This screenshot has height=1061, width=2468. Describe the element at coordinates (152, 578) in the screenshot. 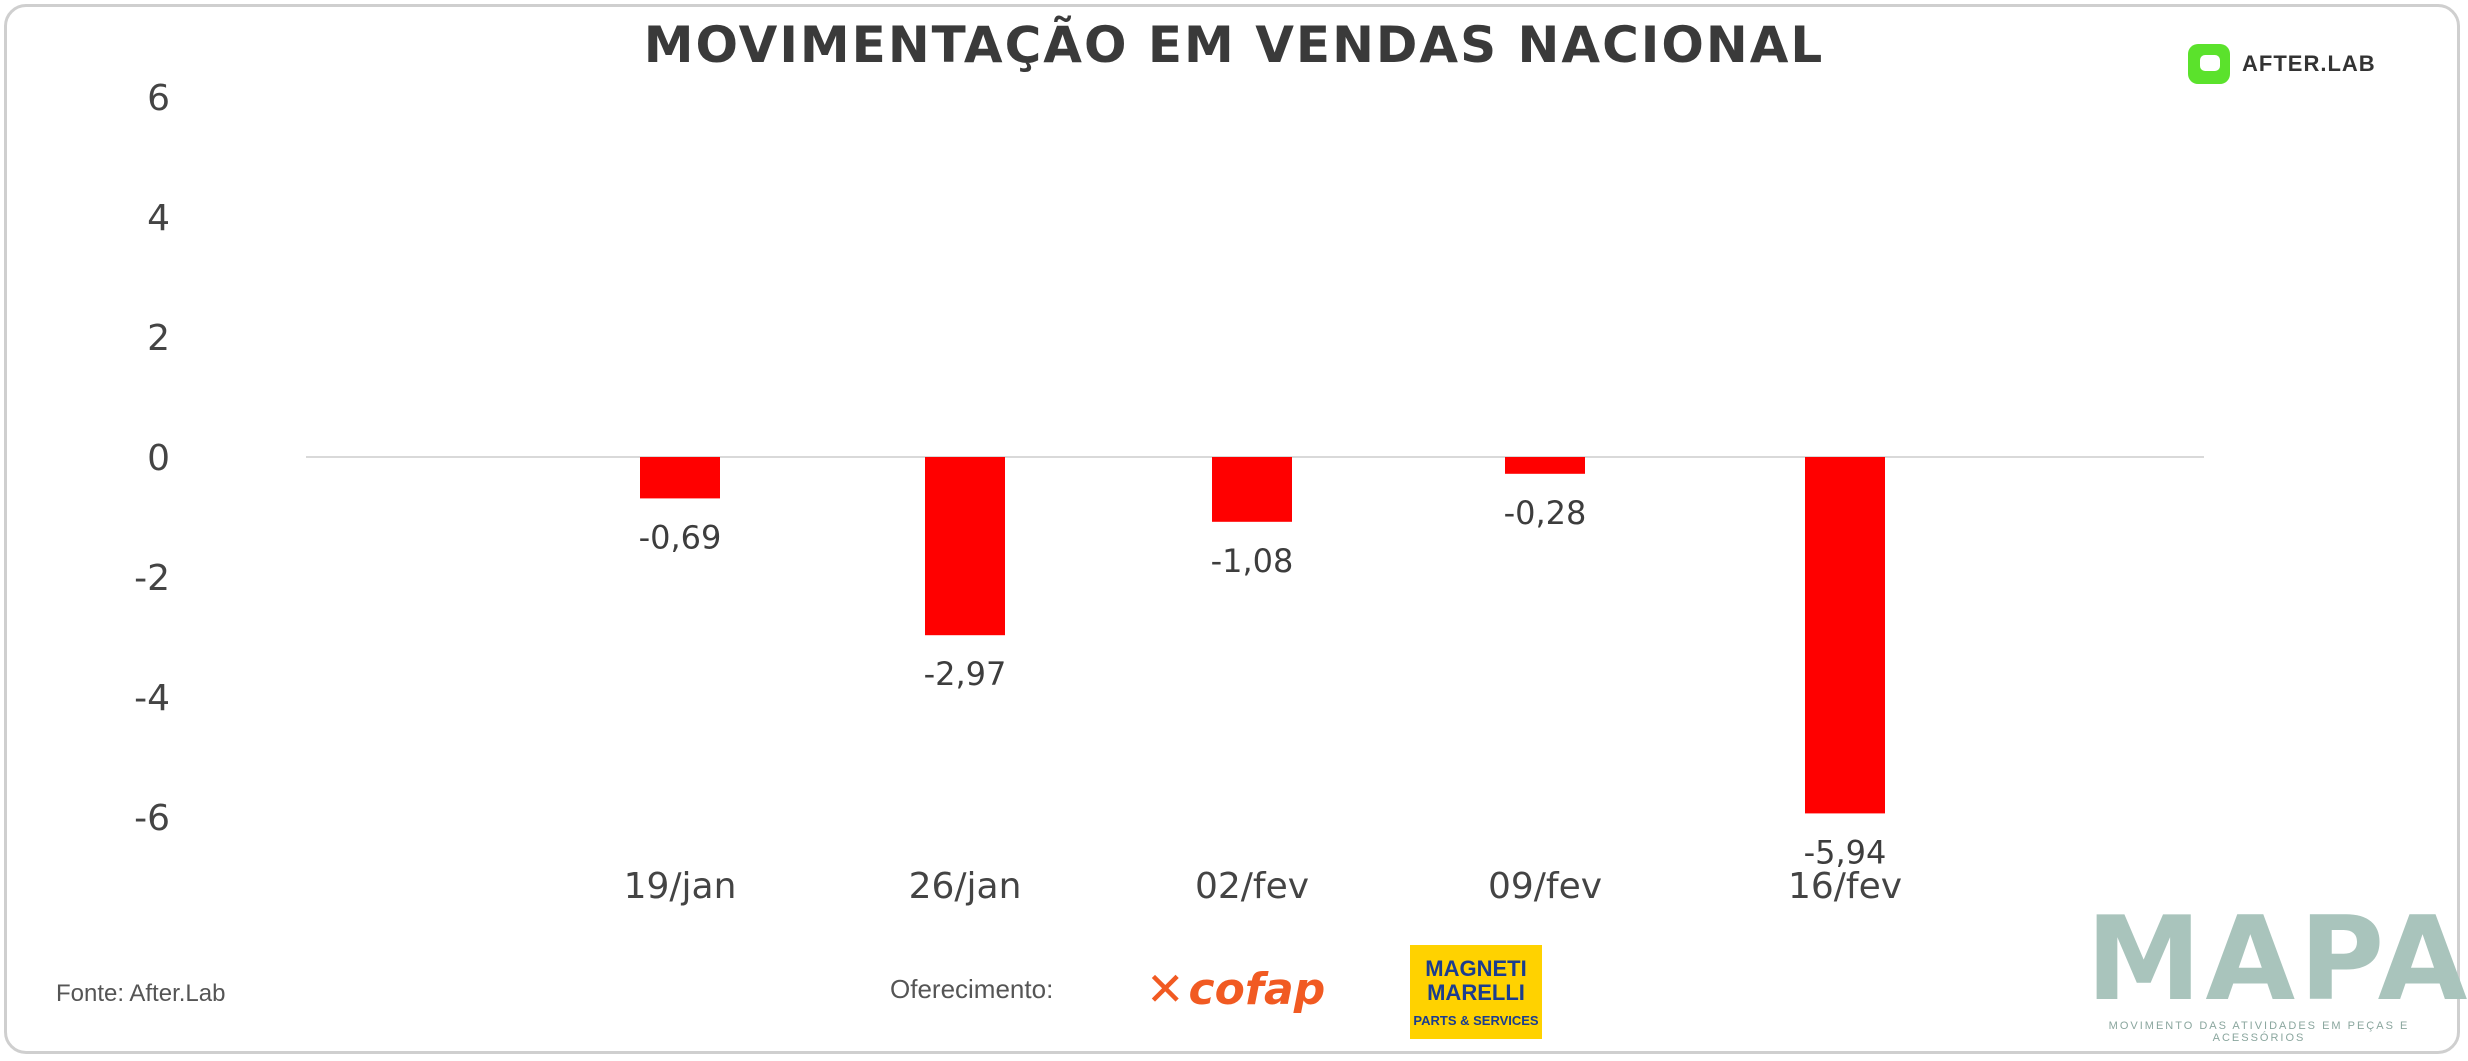

I see `y-tick-label: -2` at that location.